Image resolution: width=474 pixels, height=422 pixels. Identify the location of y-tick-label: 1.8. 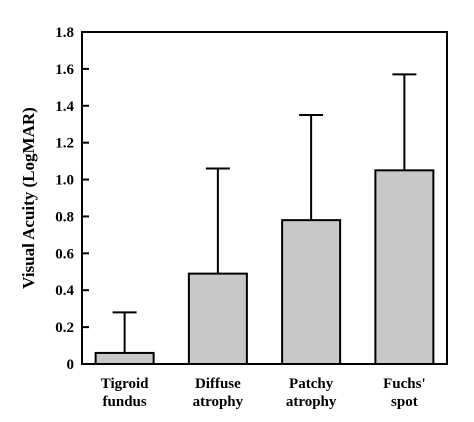
(64, 33).